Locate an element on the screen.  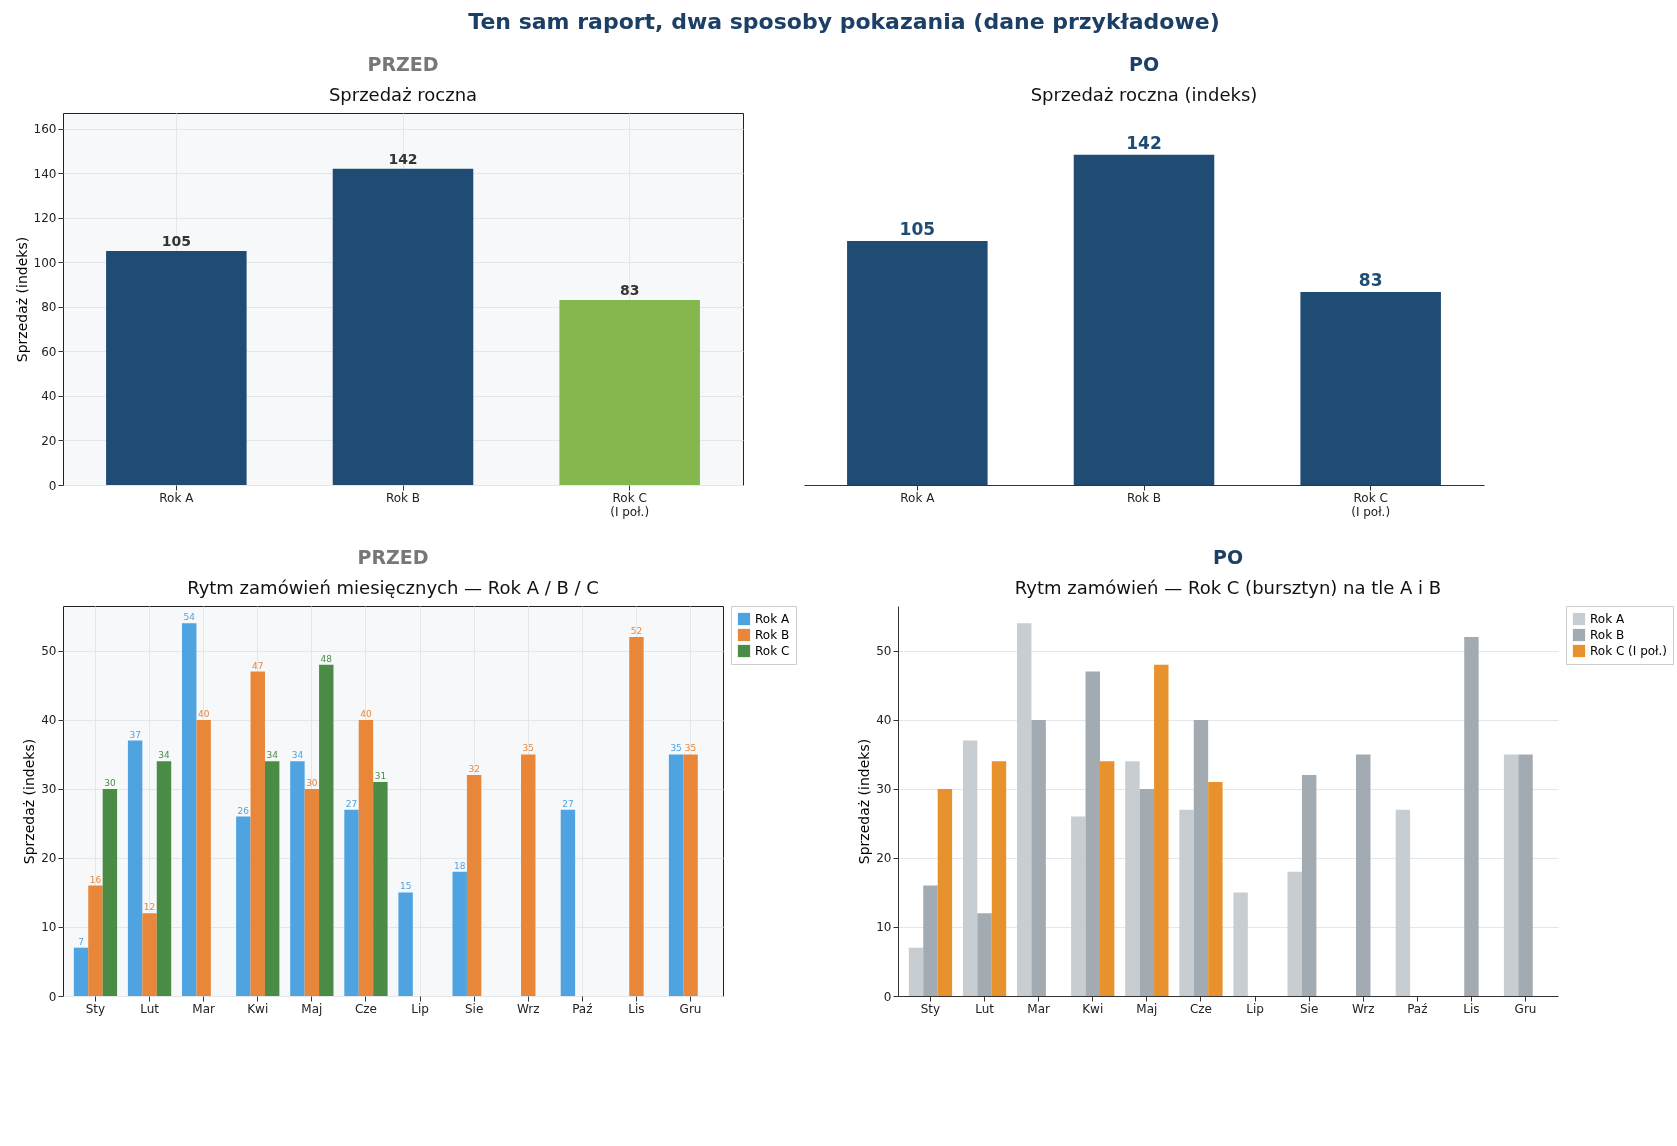
x-tick-label: Rok C (I poł.) is located at coordinates (630, 504).